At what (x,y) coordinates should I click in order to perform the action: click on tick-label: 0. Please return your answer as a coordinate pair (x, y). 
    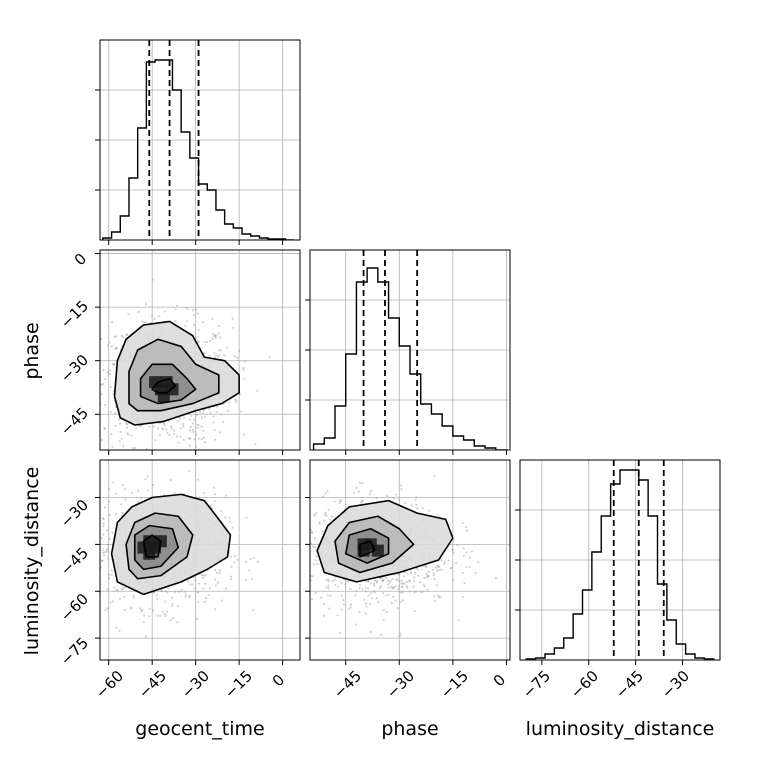
    Looking at the image, I should click on (499, 680).